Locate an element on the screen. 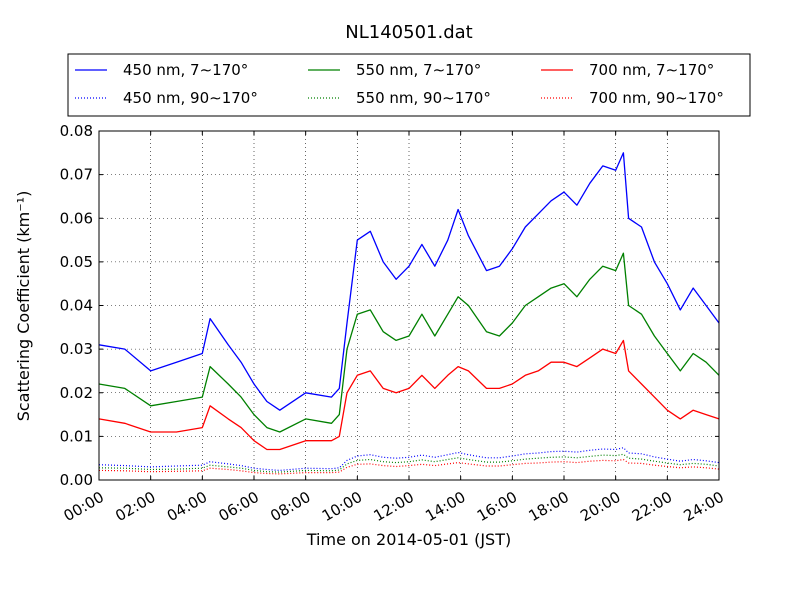 Image resolution: width=800 pixels, height=600 pixels. legend-label: 450 nm, 90∼170° is located at coordinates (190, 98).